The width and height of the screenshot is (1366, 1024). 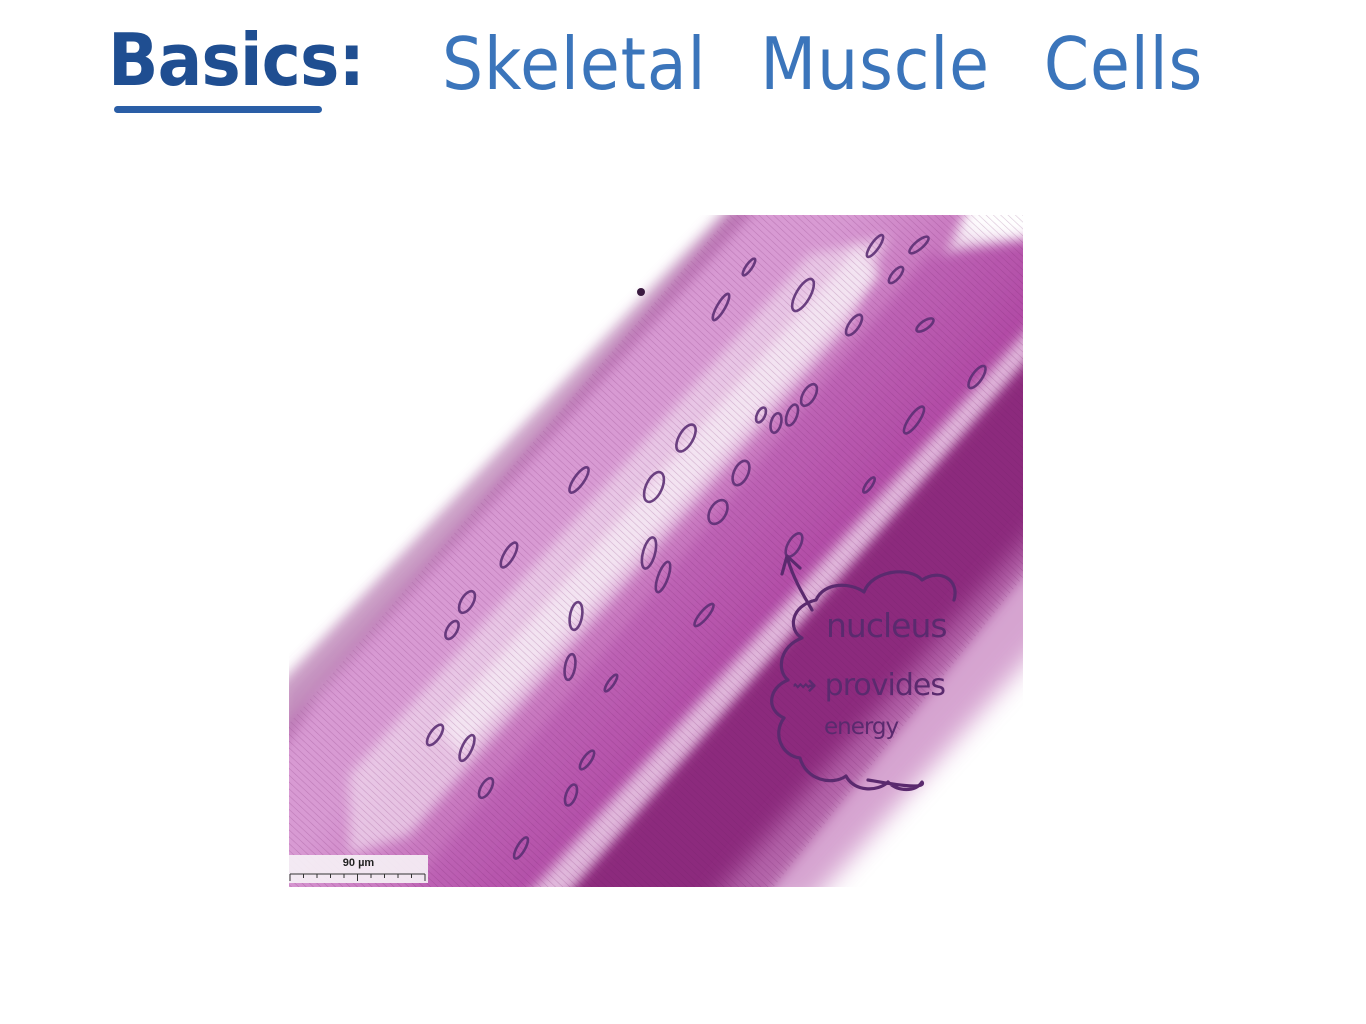 I want to click on annotation-arrow-text: ⇝ provides, so click(x=869, y=685).